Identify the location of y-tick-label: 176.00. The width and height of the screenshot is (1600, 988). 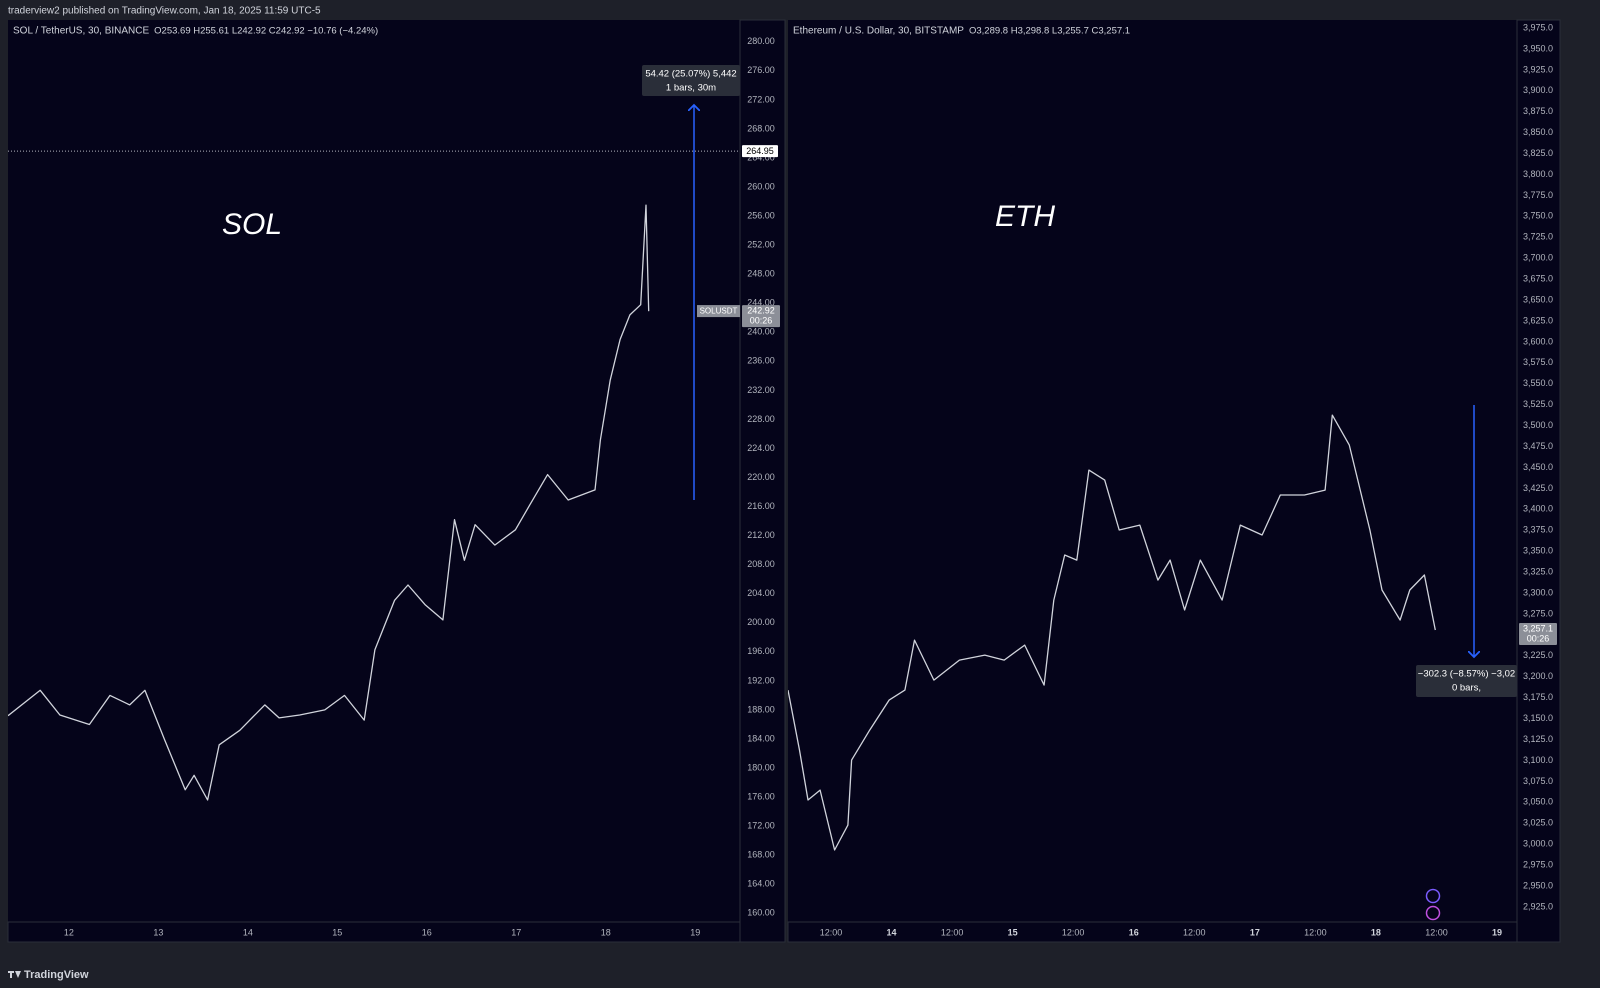
(761, 796).